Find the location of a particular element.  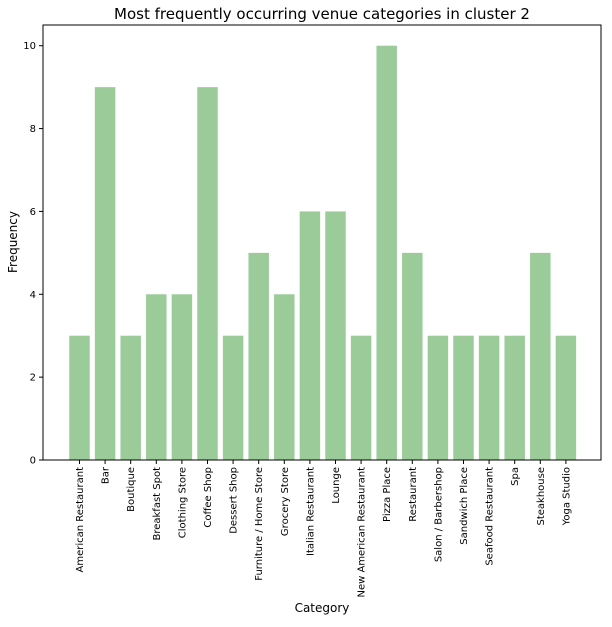

bar-bar is located at coordinates (105, 273).